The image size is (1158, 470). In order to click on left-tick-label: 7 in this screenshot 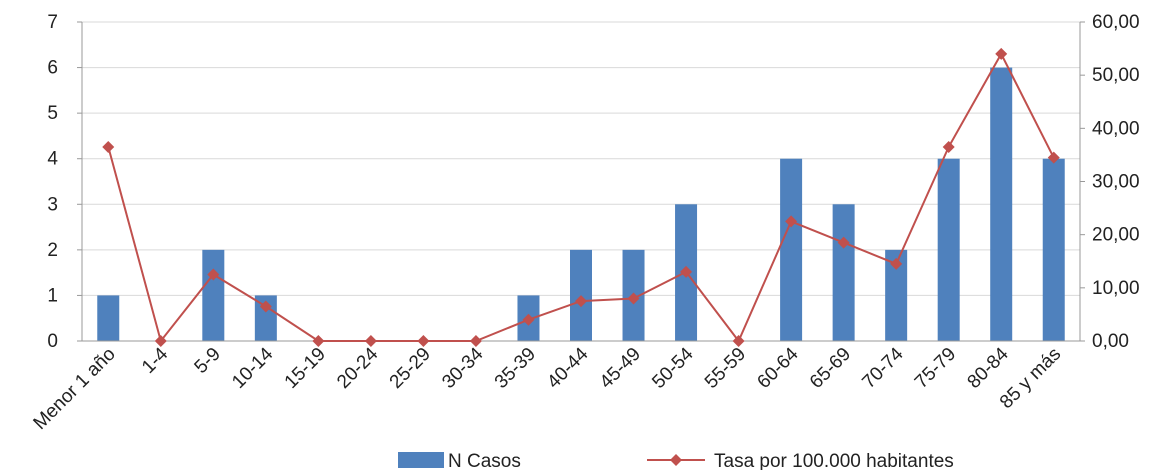, I will do `click(52, 22)`.